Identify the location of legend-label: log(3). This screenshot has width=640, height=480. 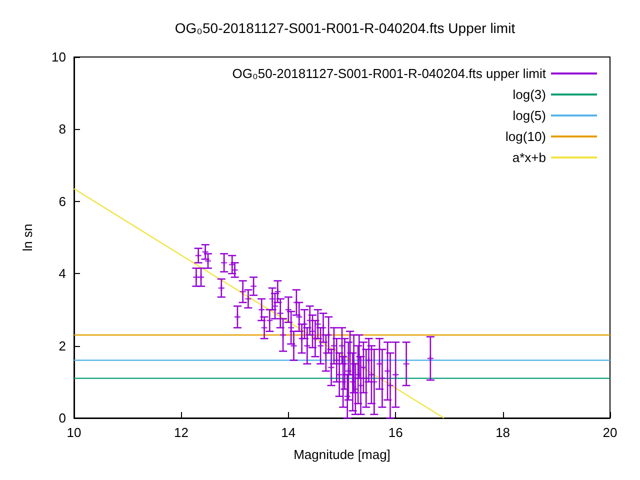
(529, 94).